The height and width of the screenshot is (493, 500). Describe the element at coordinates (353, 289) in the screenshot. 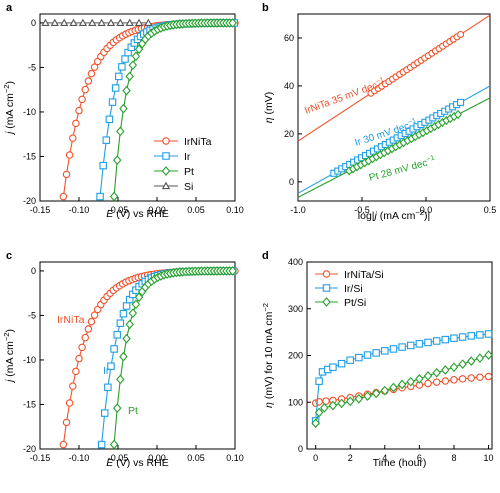

I see `legend-label: Ir/Si` at that location.